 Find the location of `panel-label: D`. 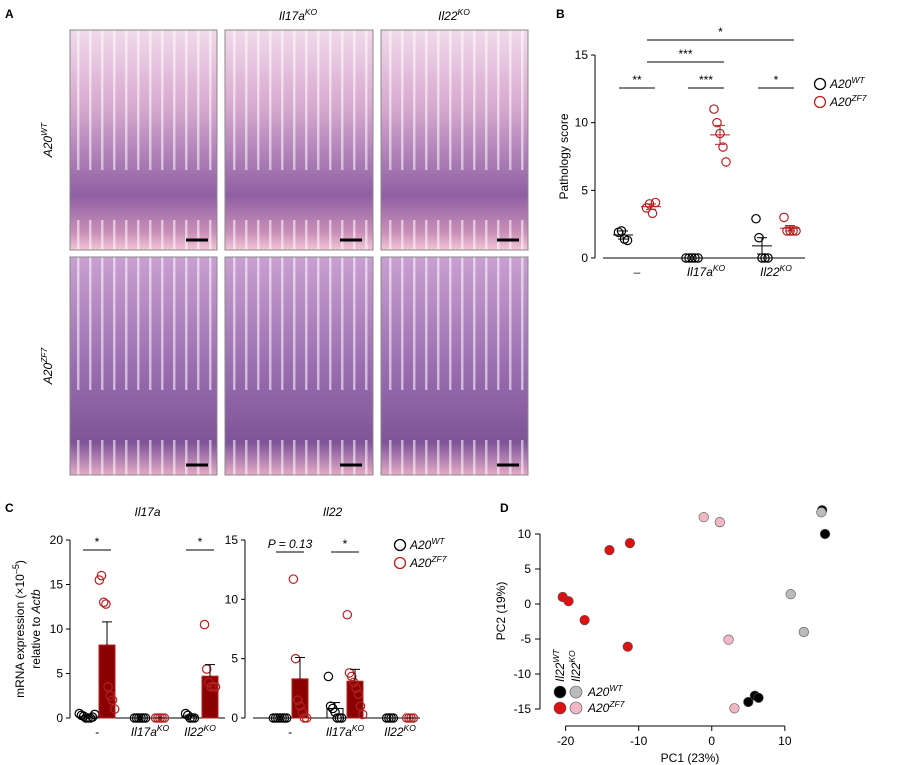

panel-label: D is located at coordinates (504, 508).